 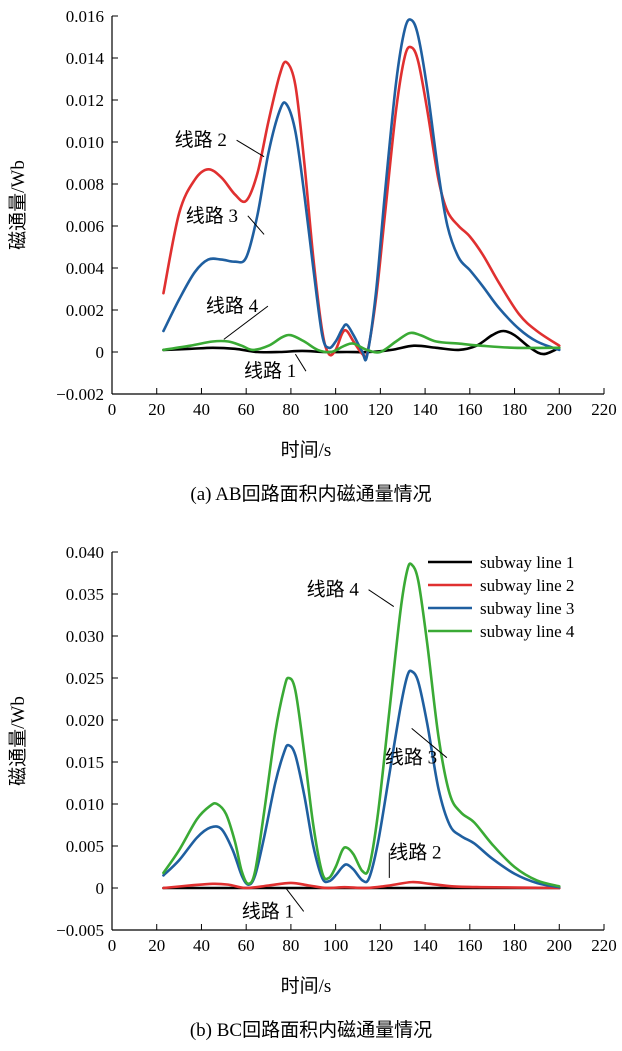 What do you see at coordinates (85, 226) in the screenshot?
I see `y-tick-label: 0.006` at bounding box center [85, 226].